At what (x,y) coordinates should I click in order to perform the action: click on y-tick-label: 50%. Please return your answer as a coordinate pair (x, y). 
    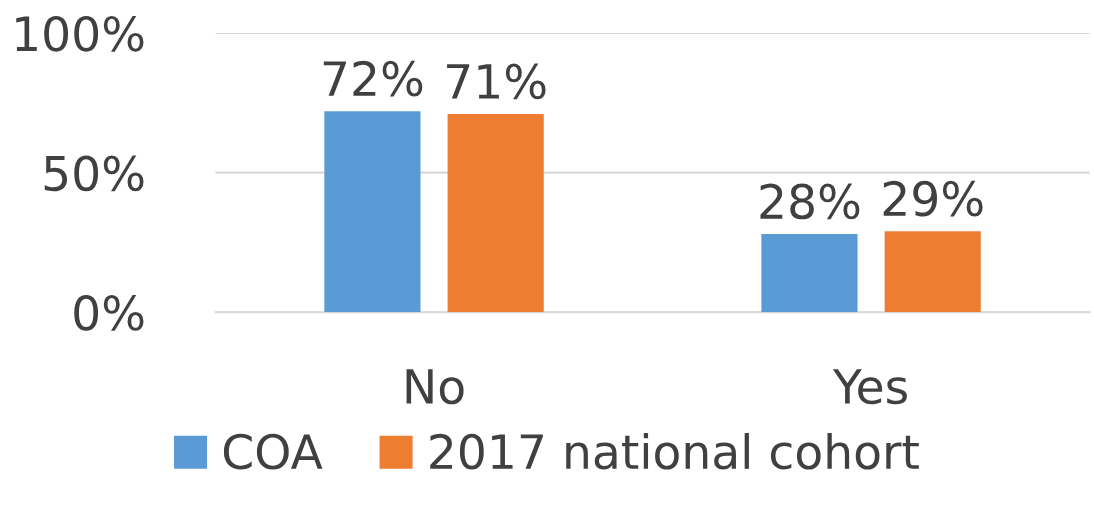
    Looking at the image, I should click on (94, 173).